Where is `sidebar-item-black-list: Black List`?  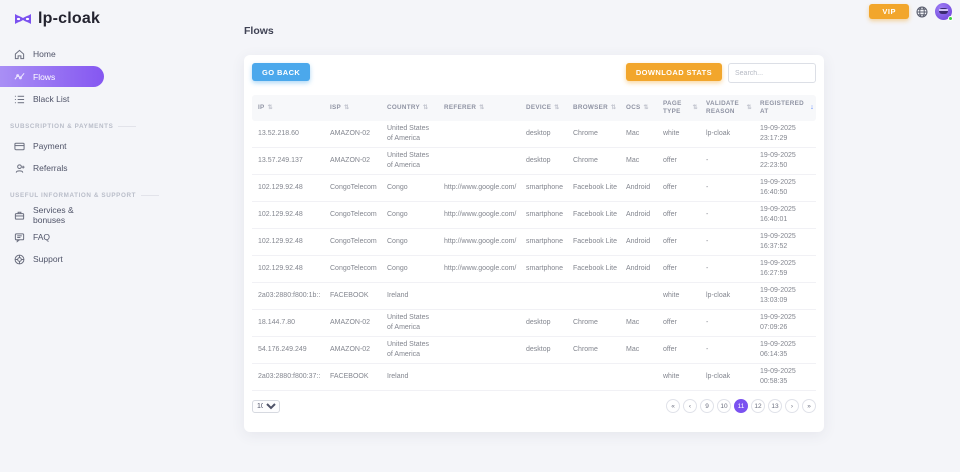 sidebar-item-black-list: Black List is located at coordinates (52, 99).